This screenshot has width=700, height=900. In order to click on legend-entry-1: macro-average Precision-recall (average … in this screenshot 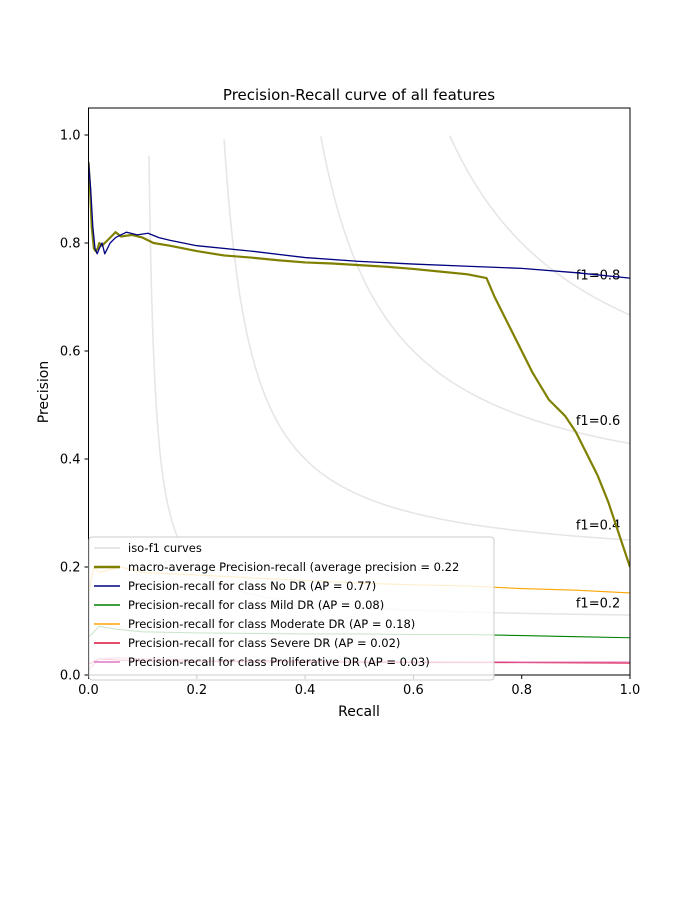, I will do `click(293, 567)`.